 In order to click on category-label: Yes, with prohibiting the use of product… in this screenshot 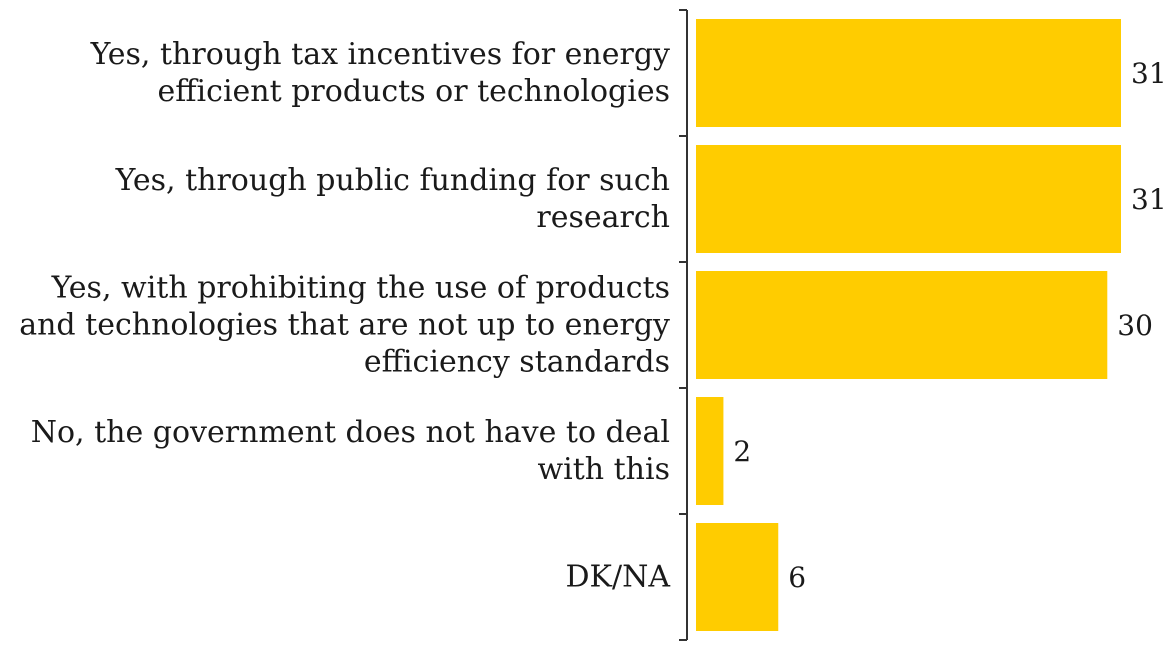, I will do `click(344, 325)`.